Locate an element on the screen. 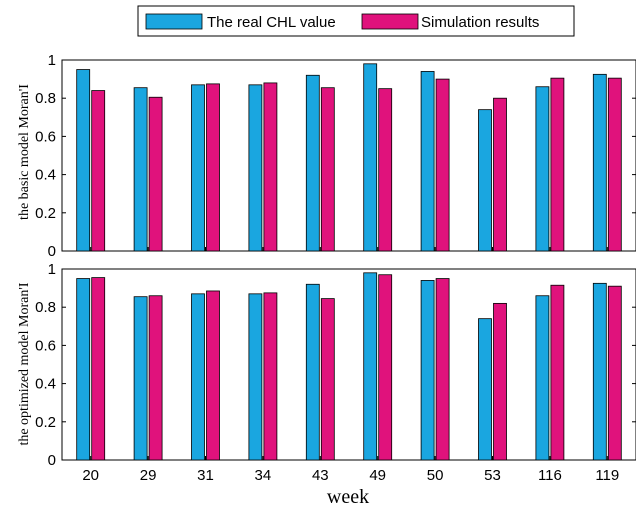  legend-box is located at coordinates (356, 21).